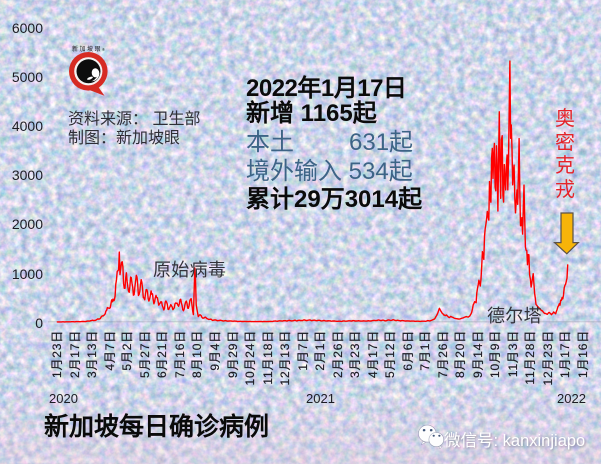 The width and height of the screenshot is (601, 464). I want to click on svg-text: 新加坡眼®, so click(89, 49).